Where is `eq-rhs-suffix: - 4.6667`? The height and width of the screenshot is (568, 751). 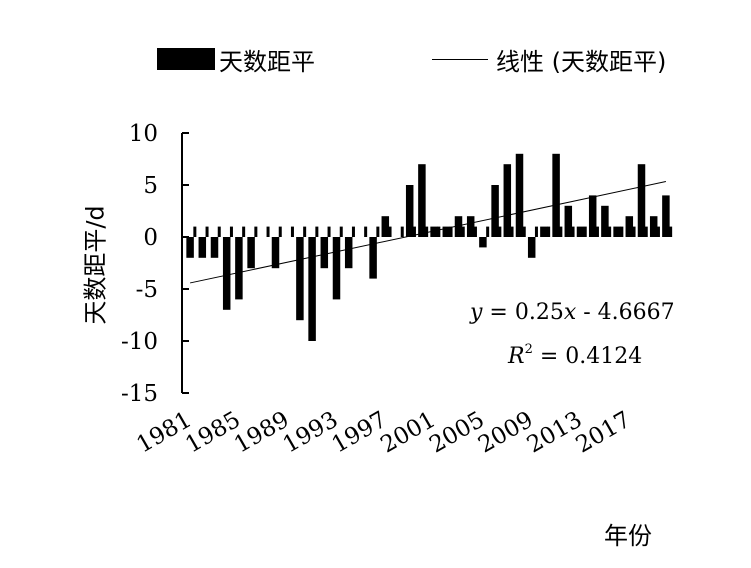
eq-rhs-suffix: - 4.6667 is located at coordinates (625, 312).